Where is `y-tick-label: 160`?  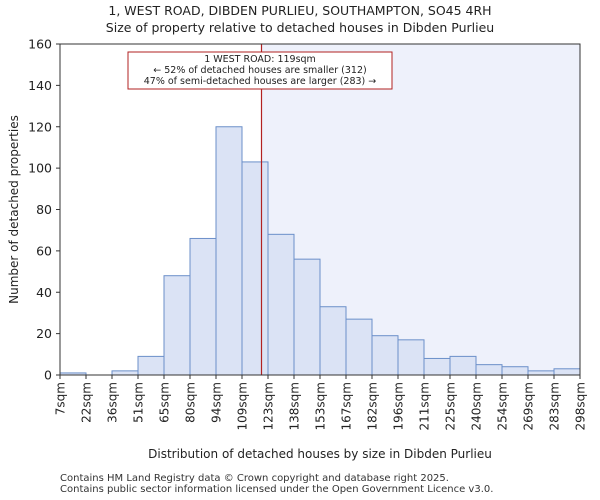
y-tick-label: 160 is located at coordinates (40, 44).